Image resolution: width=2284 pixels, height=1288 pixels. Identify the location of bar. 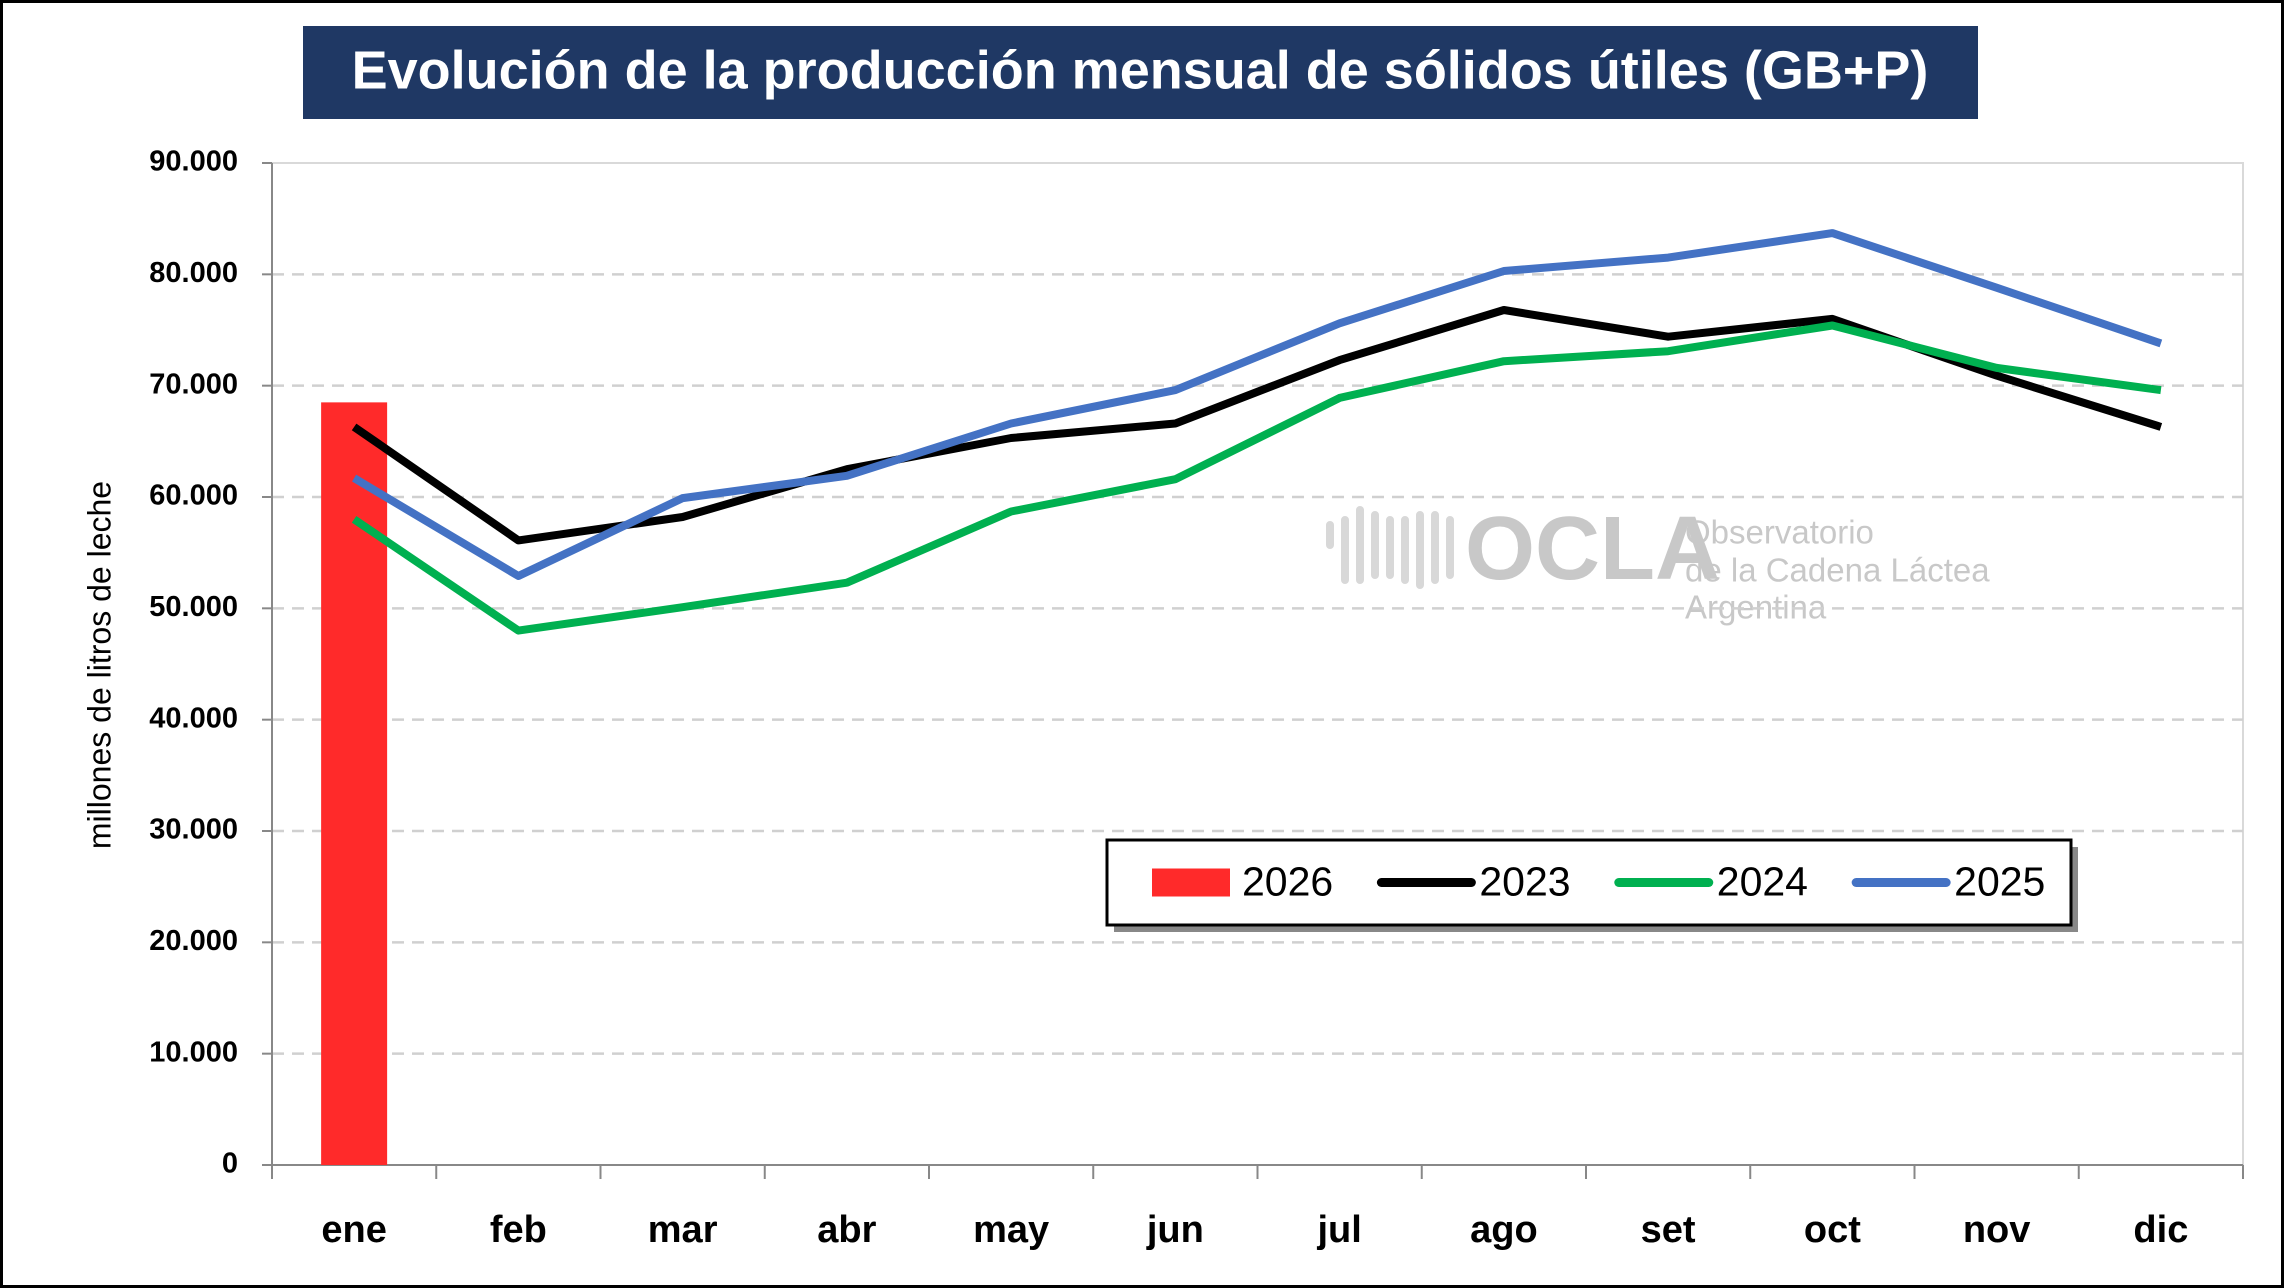
(354, 783).